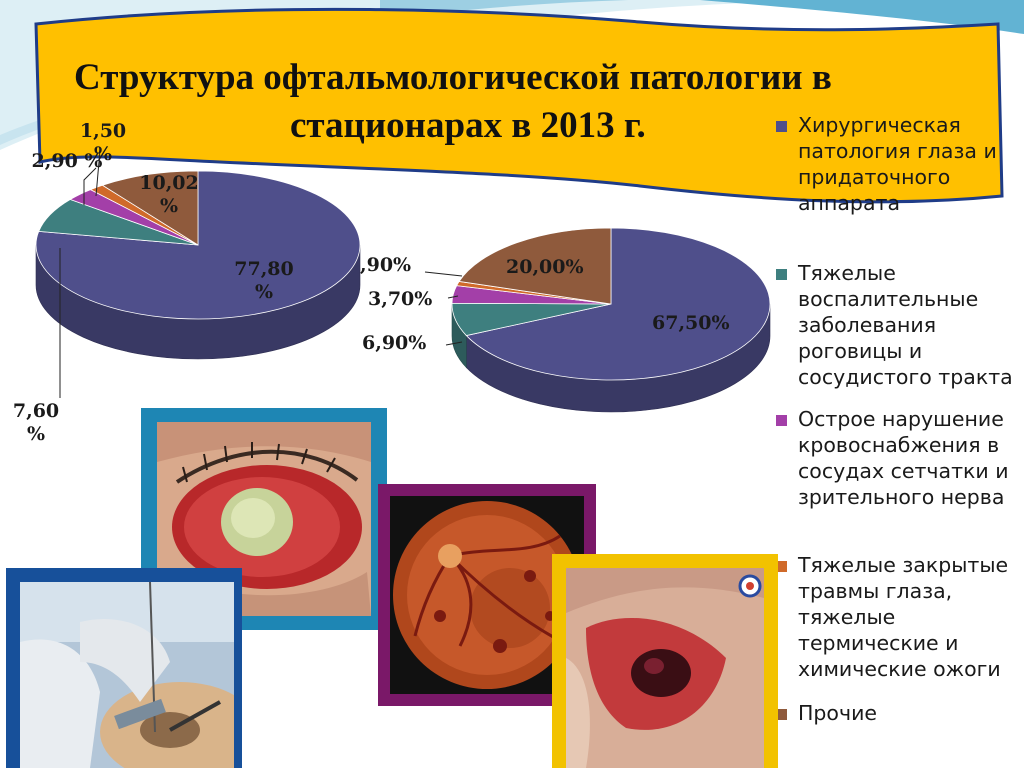 Image resolution: width=1024 pixels, height=768 pixels. I want to click on pie2-label-vascular: 3,70%, so click(400, 299).